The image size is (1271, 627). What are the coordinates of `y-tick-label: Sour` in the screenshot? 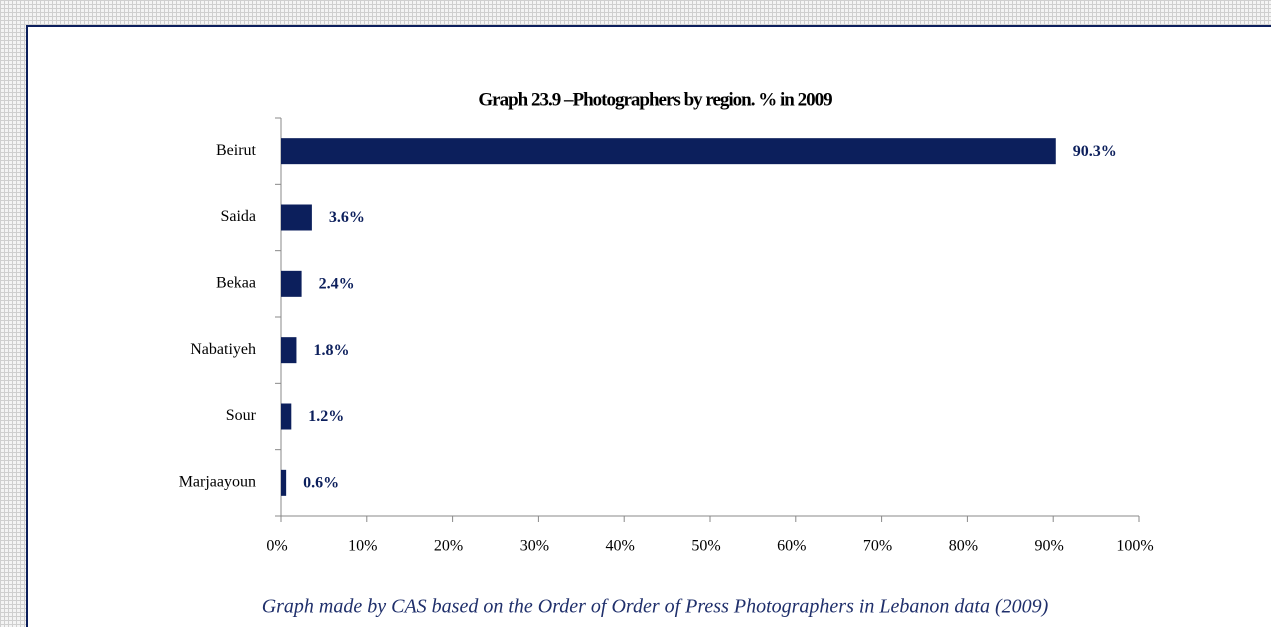 It's located at (241, 415).